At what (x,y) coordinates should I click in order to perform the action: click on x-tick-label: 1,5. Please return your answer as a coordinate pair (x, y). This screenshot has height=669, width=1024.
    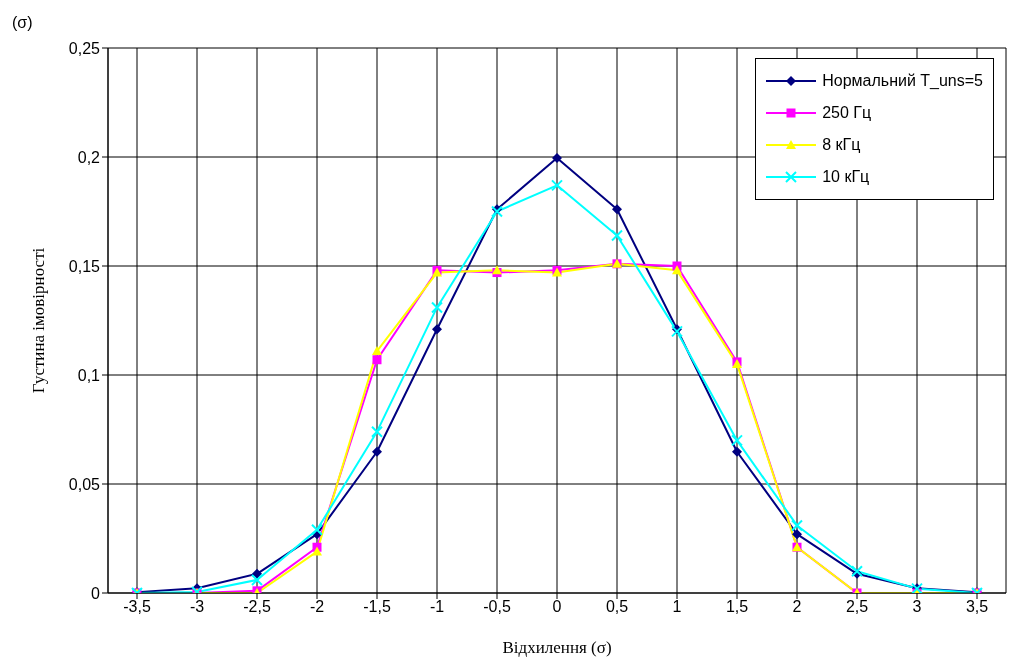
    Looking at the image, I should click on (737, 607).